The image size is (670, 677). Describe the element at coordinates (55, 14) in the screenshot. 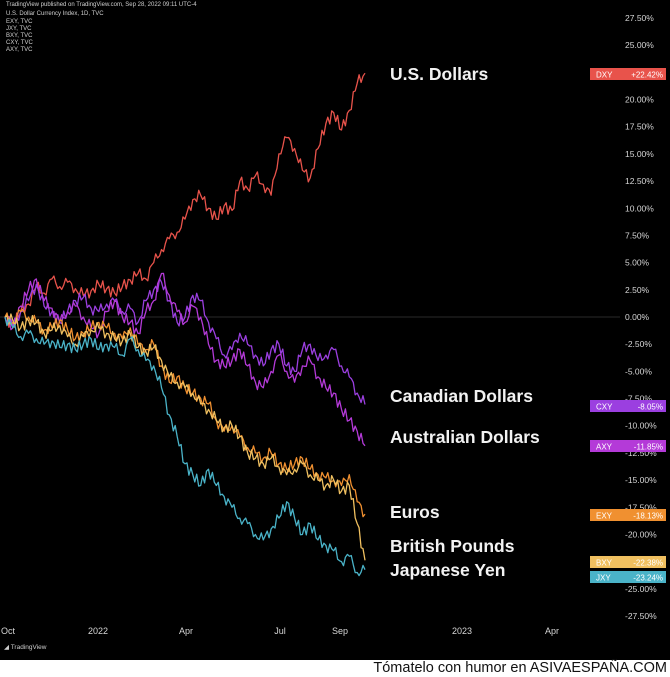

I see `chart-symbol-title: U.S. Dollar Currency Index, 1D, TVC` at that location.